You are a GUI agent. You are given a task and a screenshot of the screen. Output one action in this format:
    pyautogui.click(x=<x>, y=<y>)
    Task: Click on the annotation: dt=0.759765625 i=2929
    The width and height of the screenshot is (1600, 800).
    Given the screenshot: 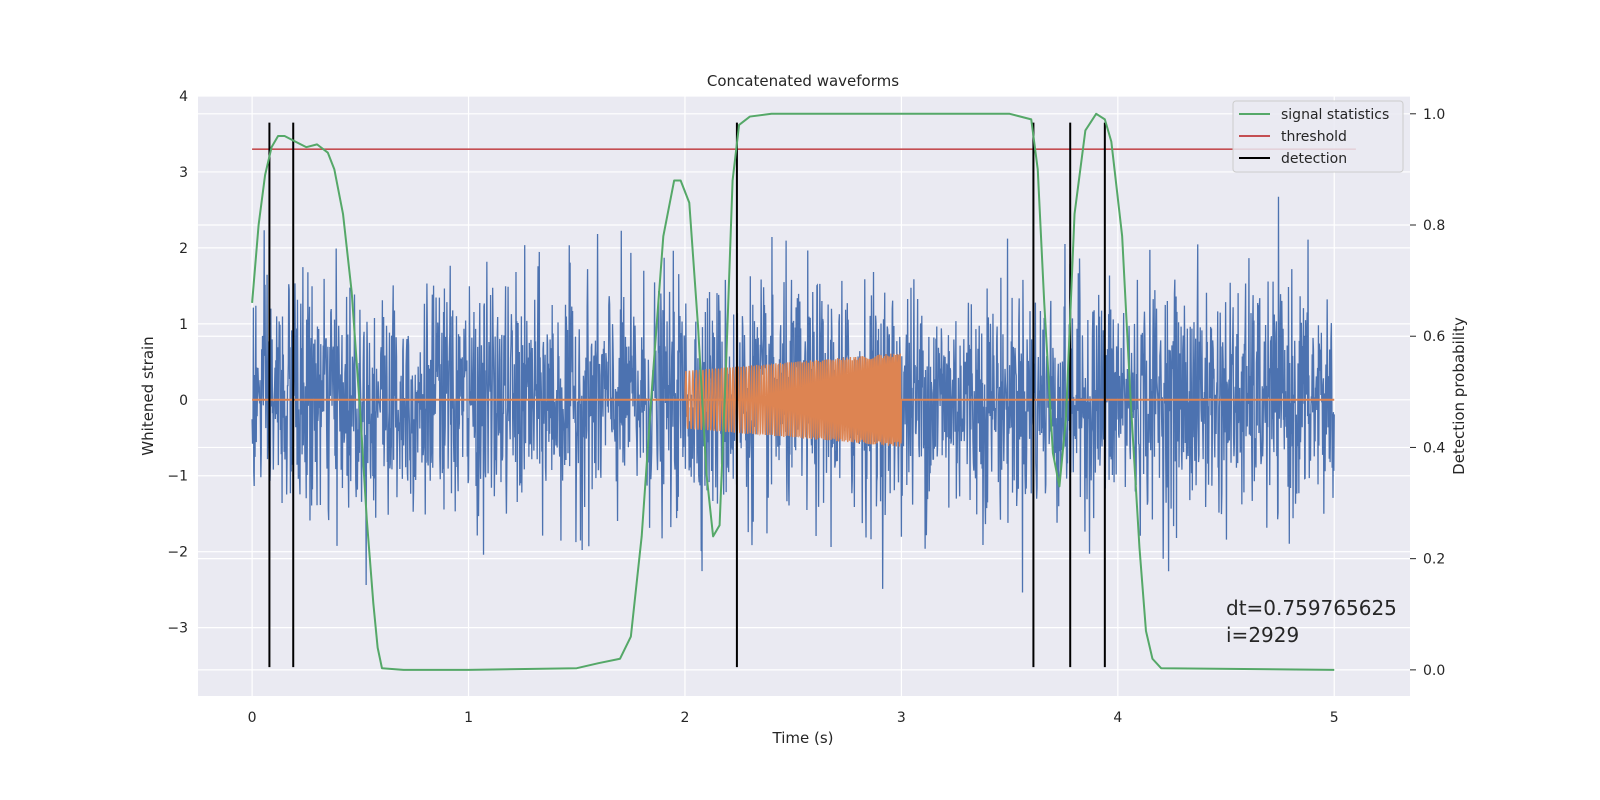 What is the action you would take?
    pyautogui.click(x=1314, y=621)
    